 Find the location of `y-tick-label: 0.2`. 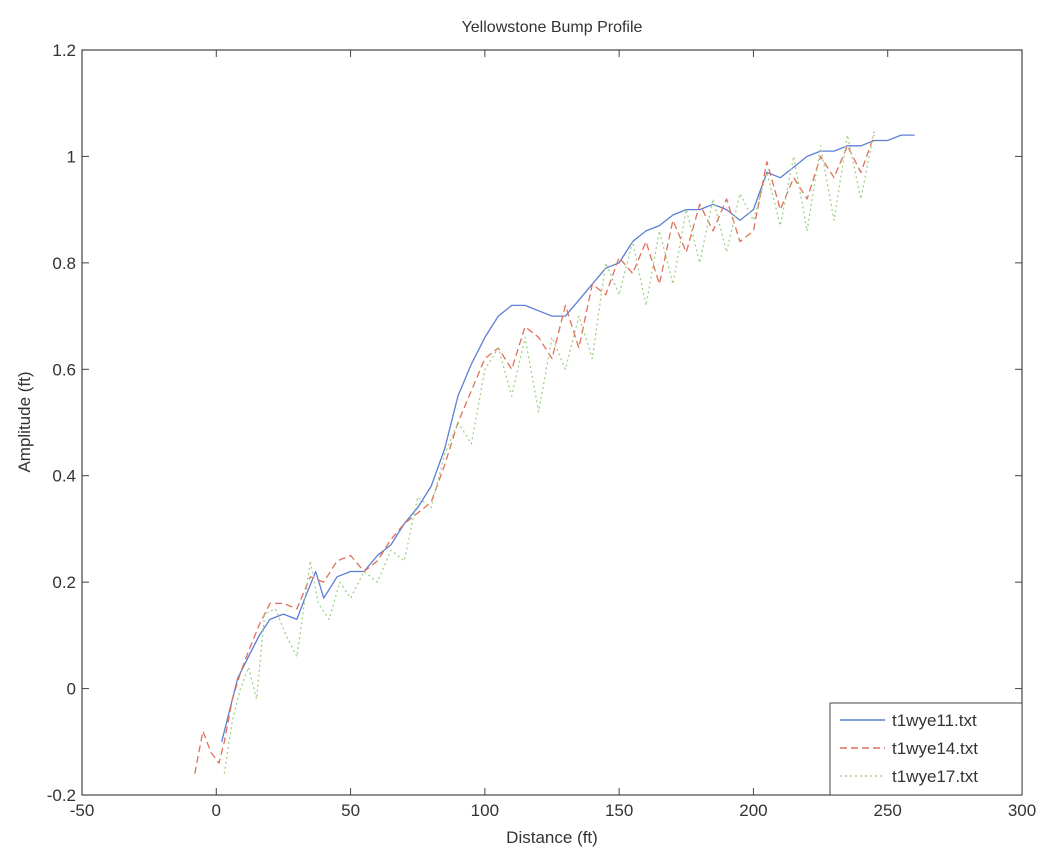

y-tick-label: 0.2 is located at coordinates (64, 582).